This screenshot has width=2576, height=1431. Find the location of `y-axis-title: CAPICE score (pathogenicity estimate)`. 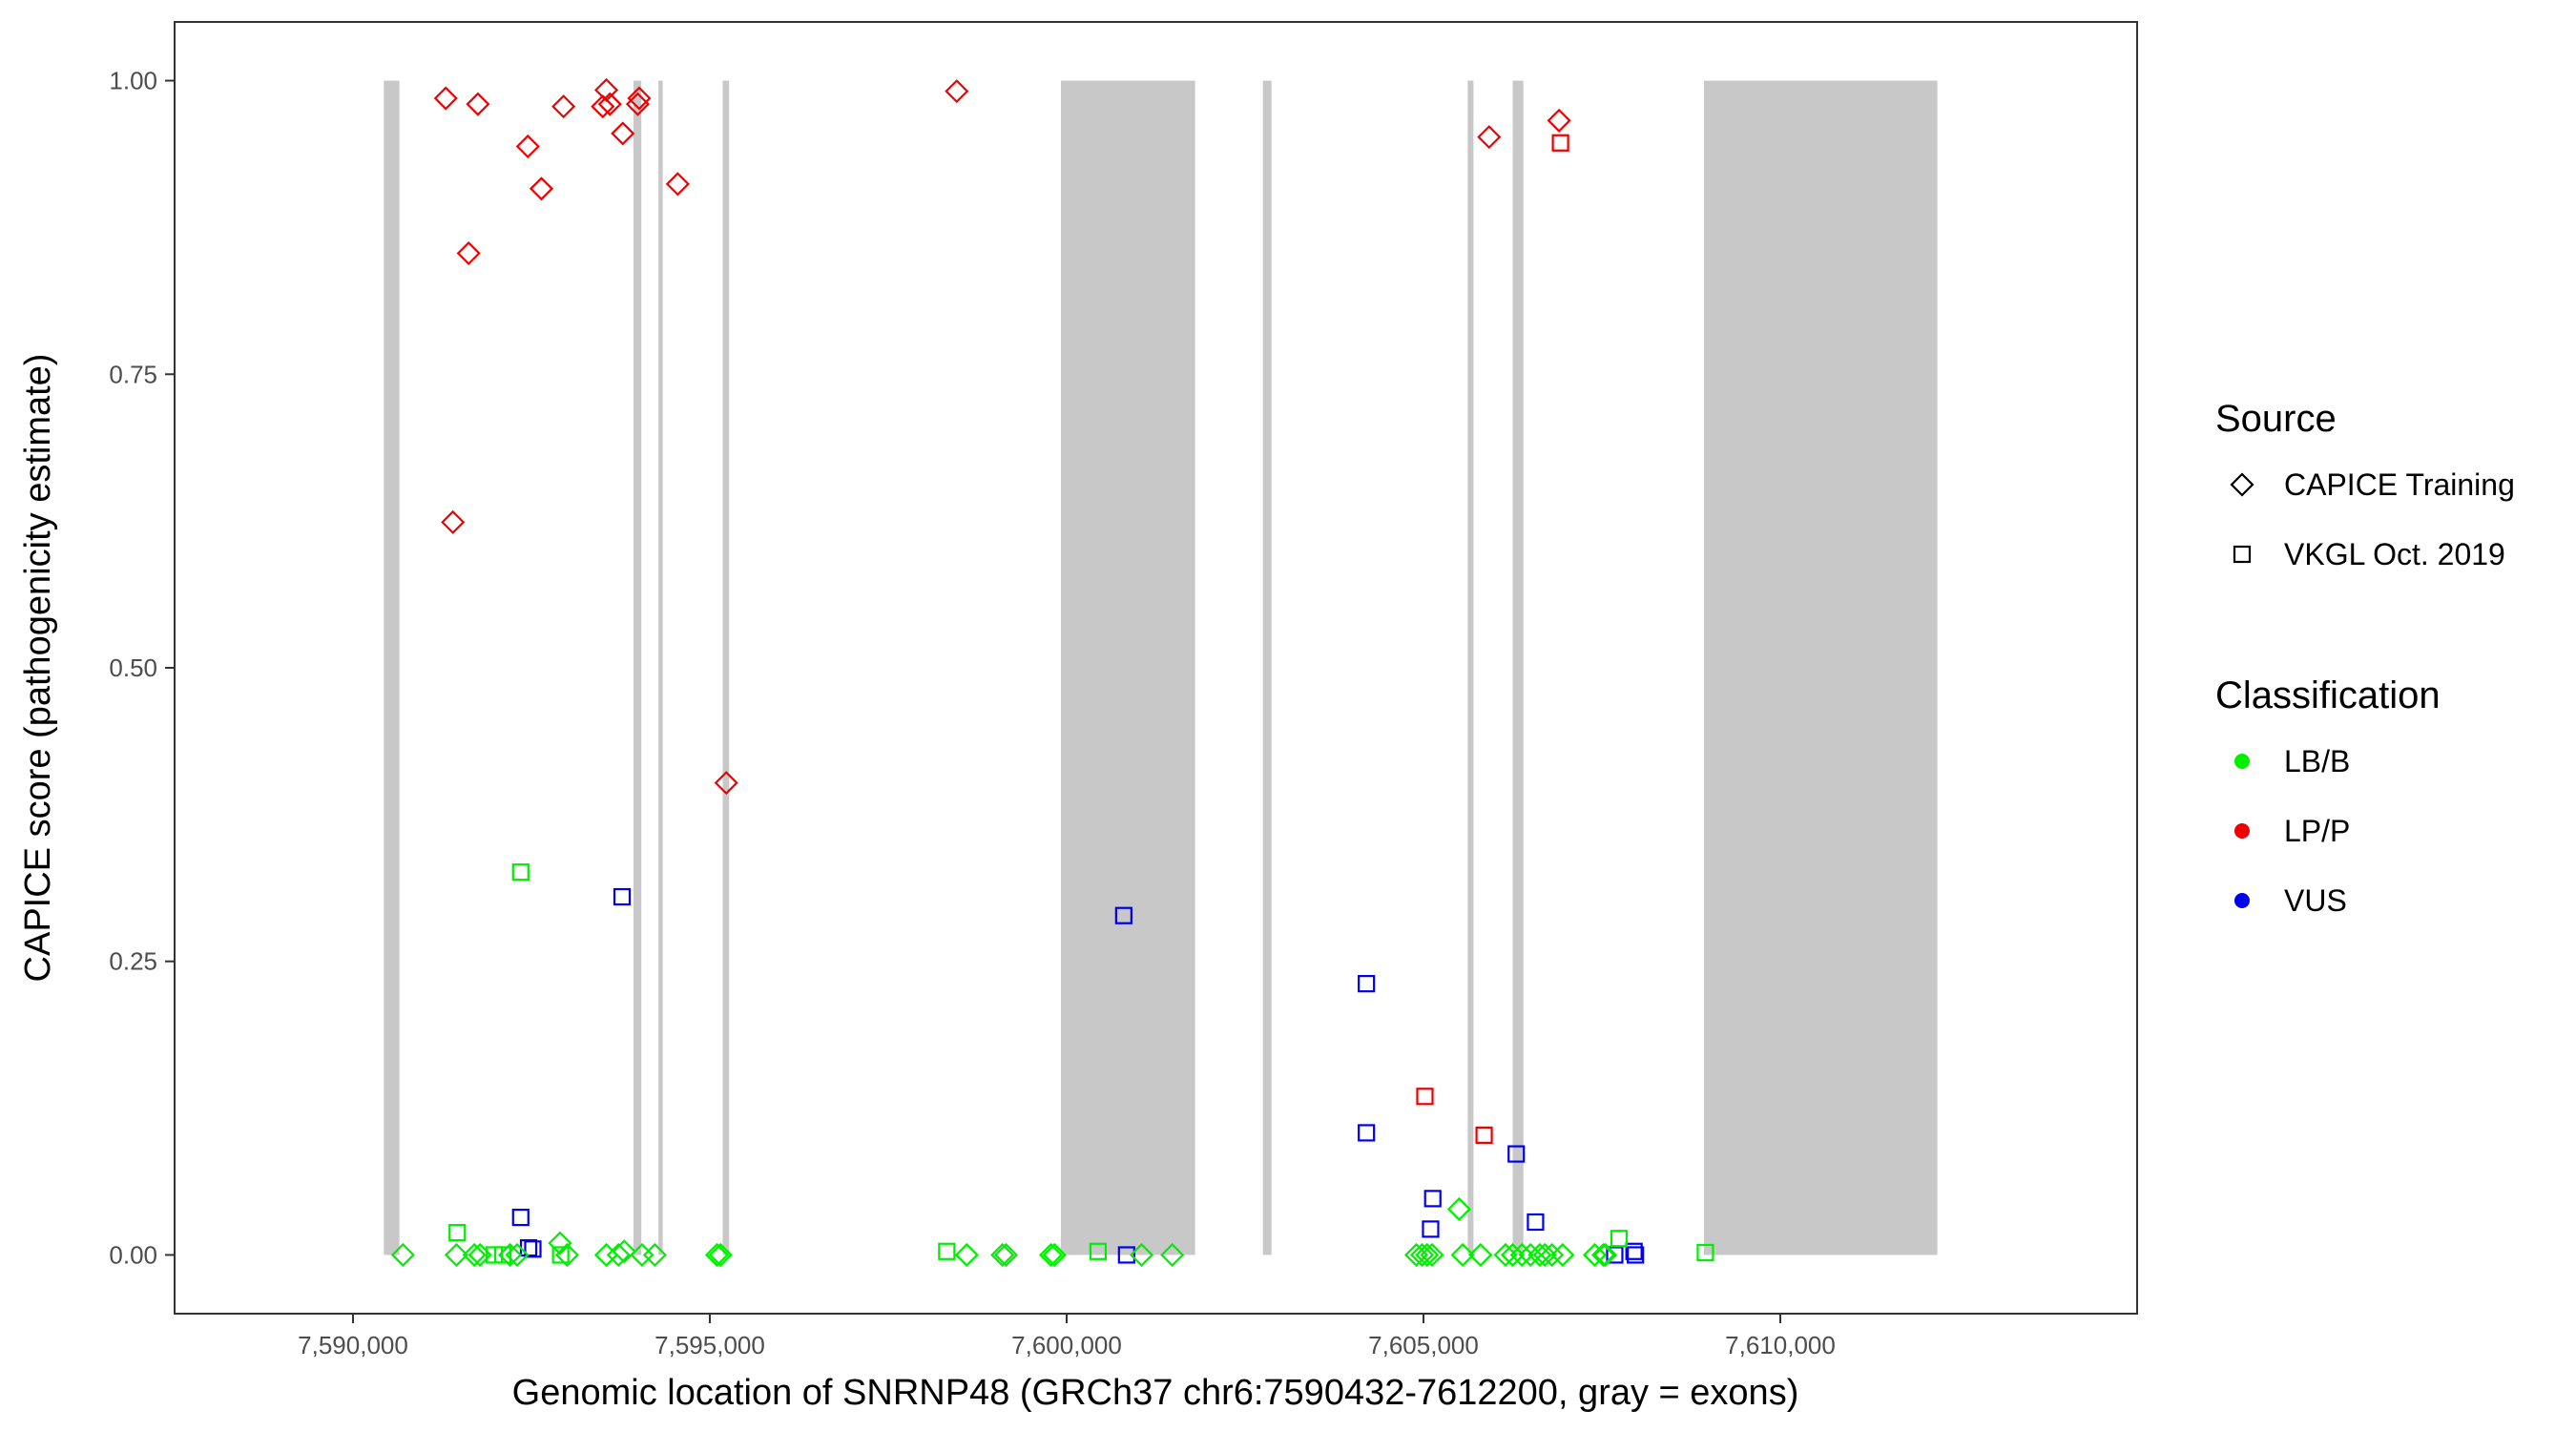

y-axis-title: CAPICE score (pathogenicity estimate) is located at coordinates (38, 668).